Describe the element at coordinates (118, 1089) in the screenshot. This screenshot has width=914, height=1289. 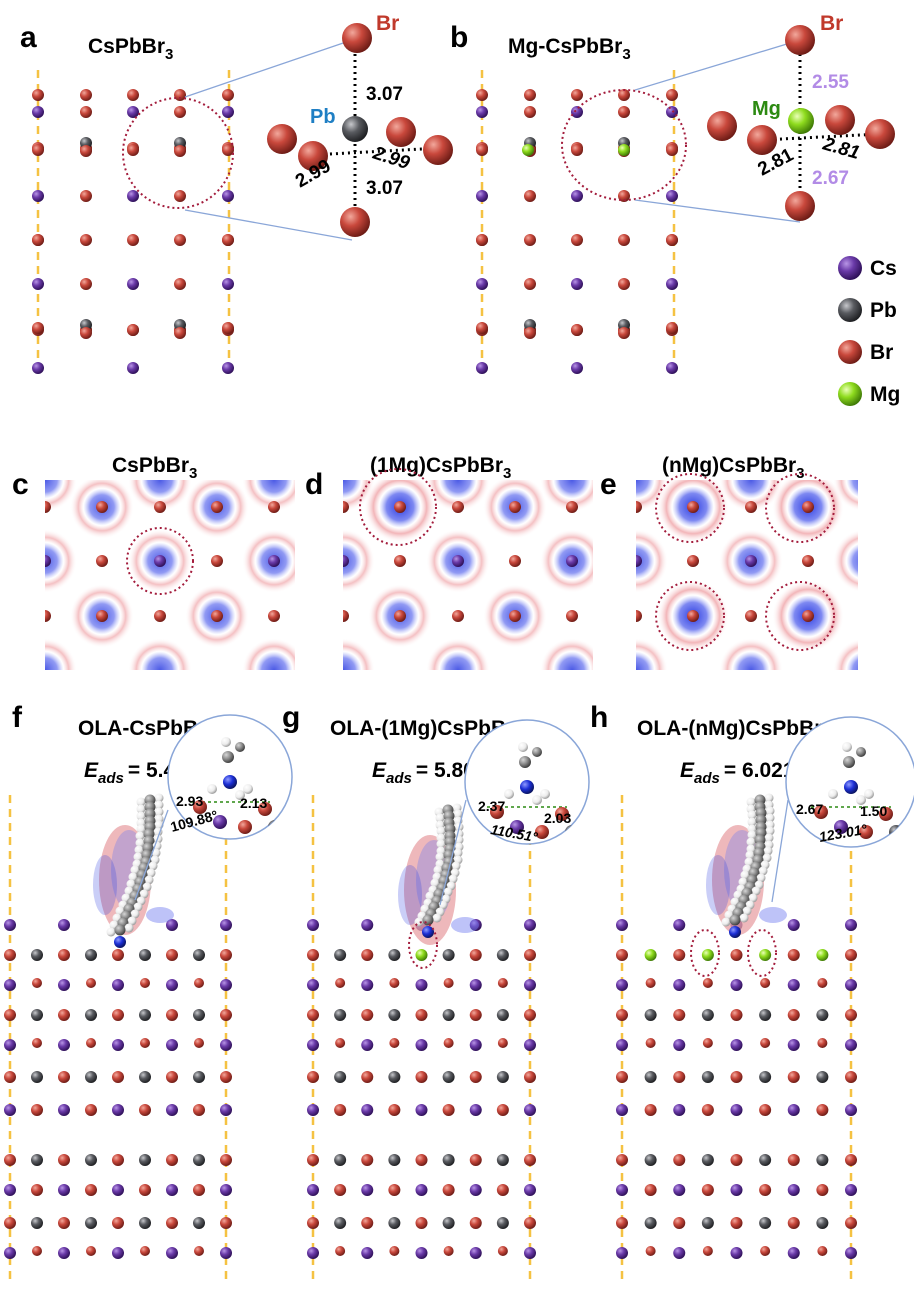
I see `slab-f` at that location.